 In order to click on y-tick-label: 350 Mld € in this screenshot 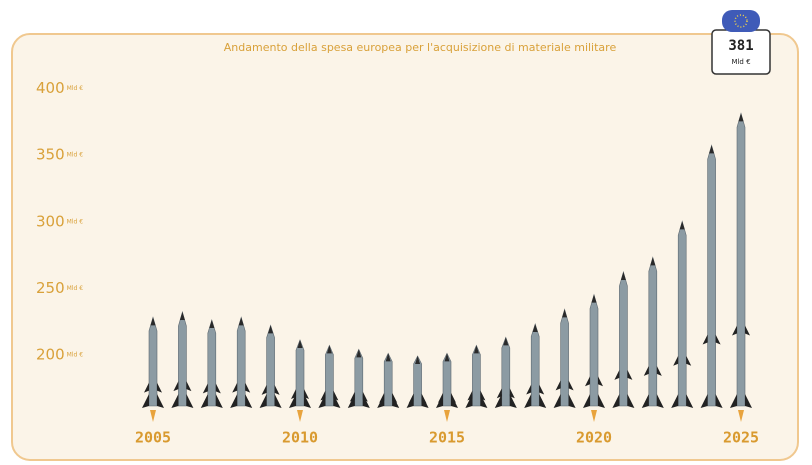, I will do `click(59, 154)`.